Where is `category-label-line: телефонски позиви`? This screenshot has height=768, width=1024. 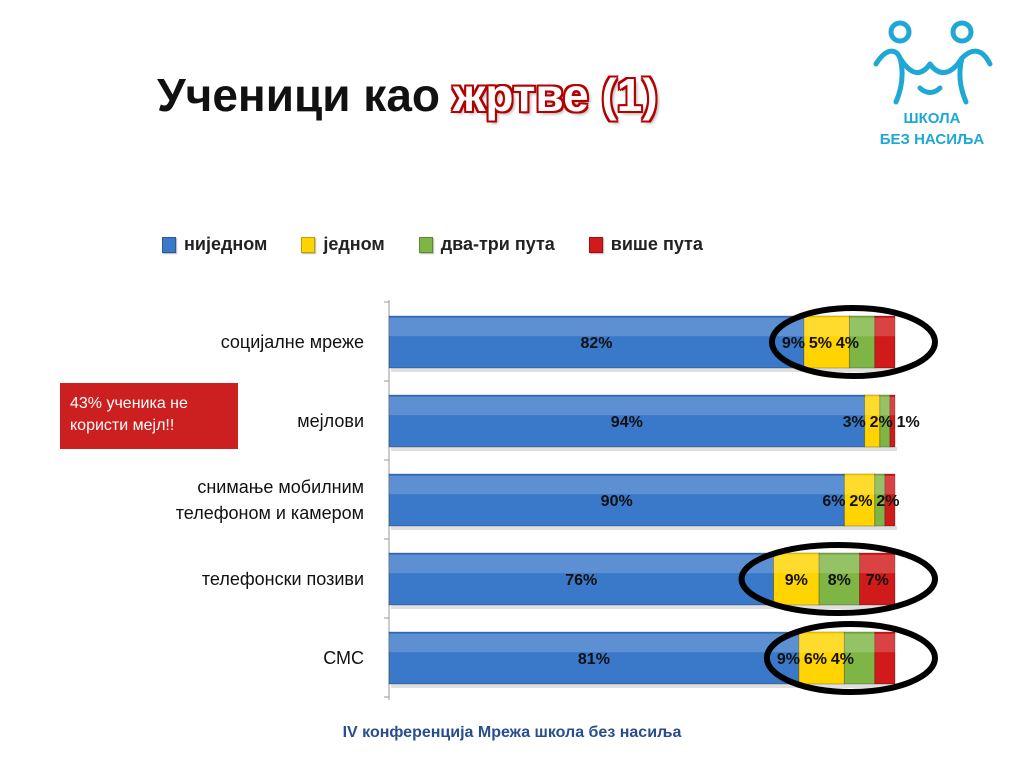
category-label-line: телефонски позиви is located at coordinates (282, 579).